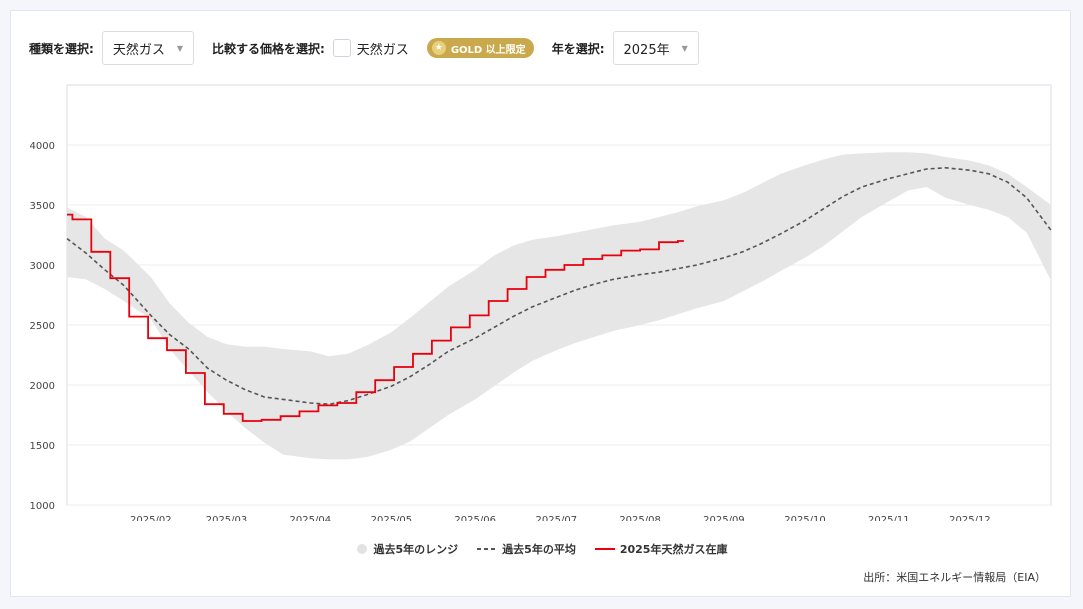 The image size is (1083, 609). I want to click on x-tick-label: 2025/10, so click(805, 518).